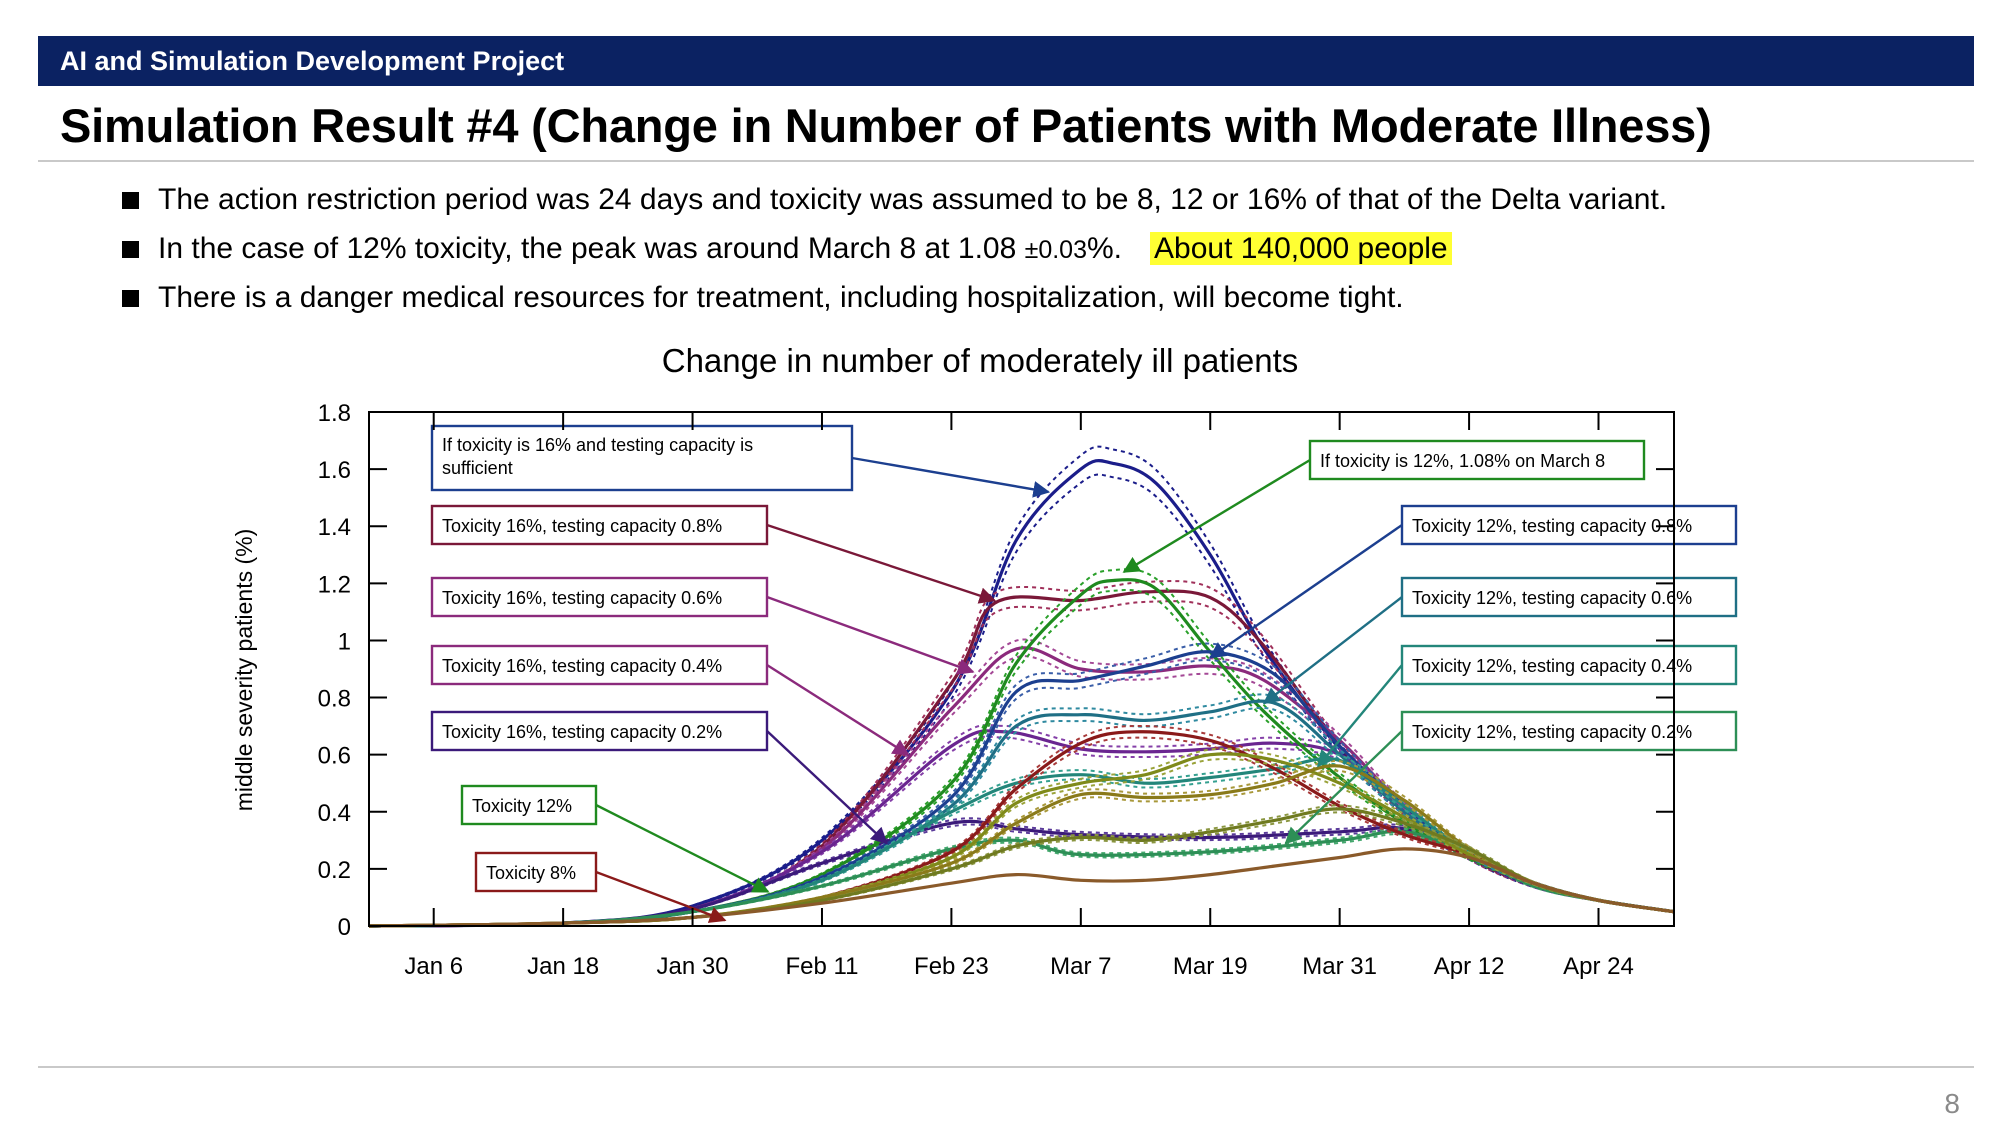  I want to click on x-tick-label: Feb 23, so click(951, 966).